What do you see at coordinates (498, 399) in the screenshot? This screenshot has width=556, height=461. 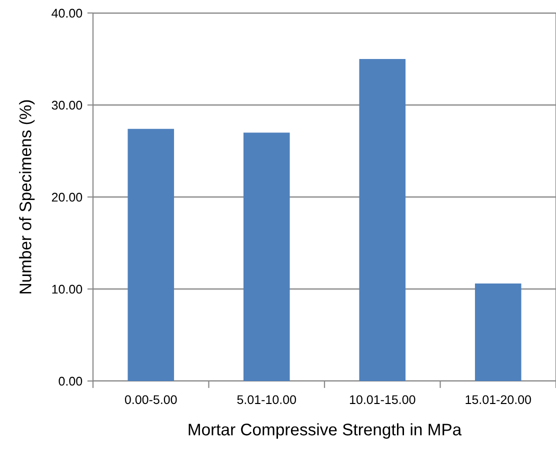 I see `x-tick-label: 15.01-20.00` at bounding box center [498, 399].